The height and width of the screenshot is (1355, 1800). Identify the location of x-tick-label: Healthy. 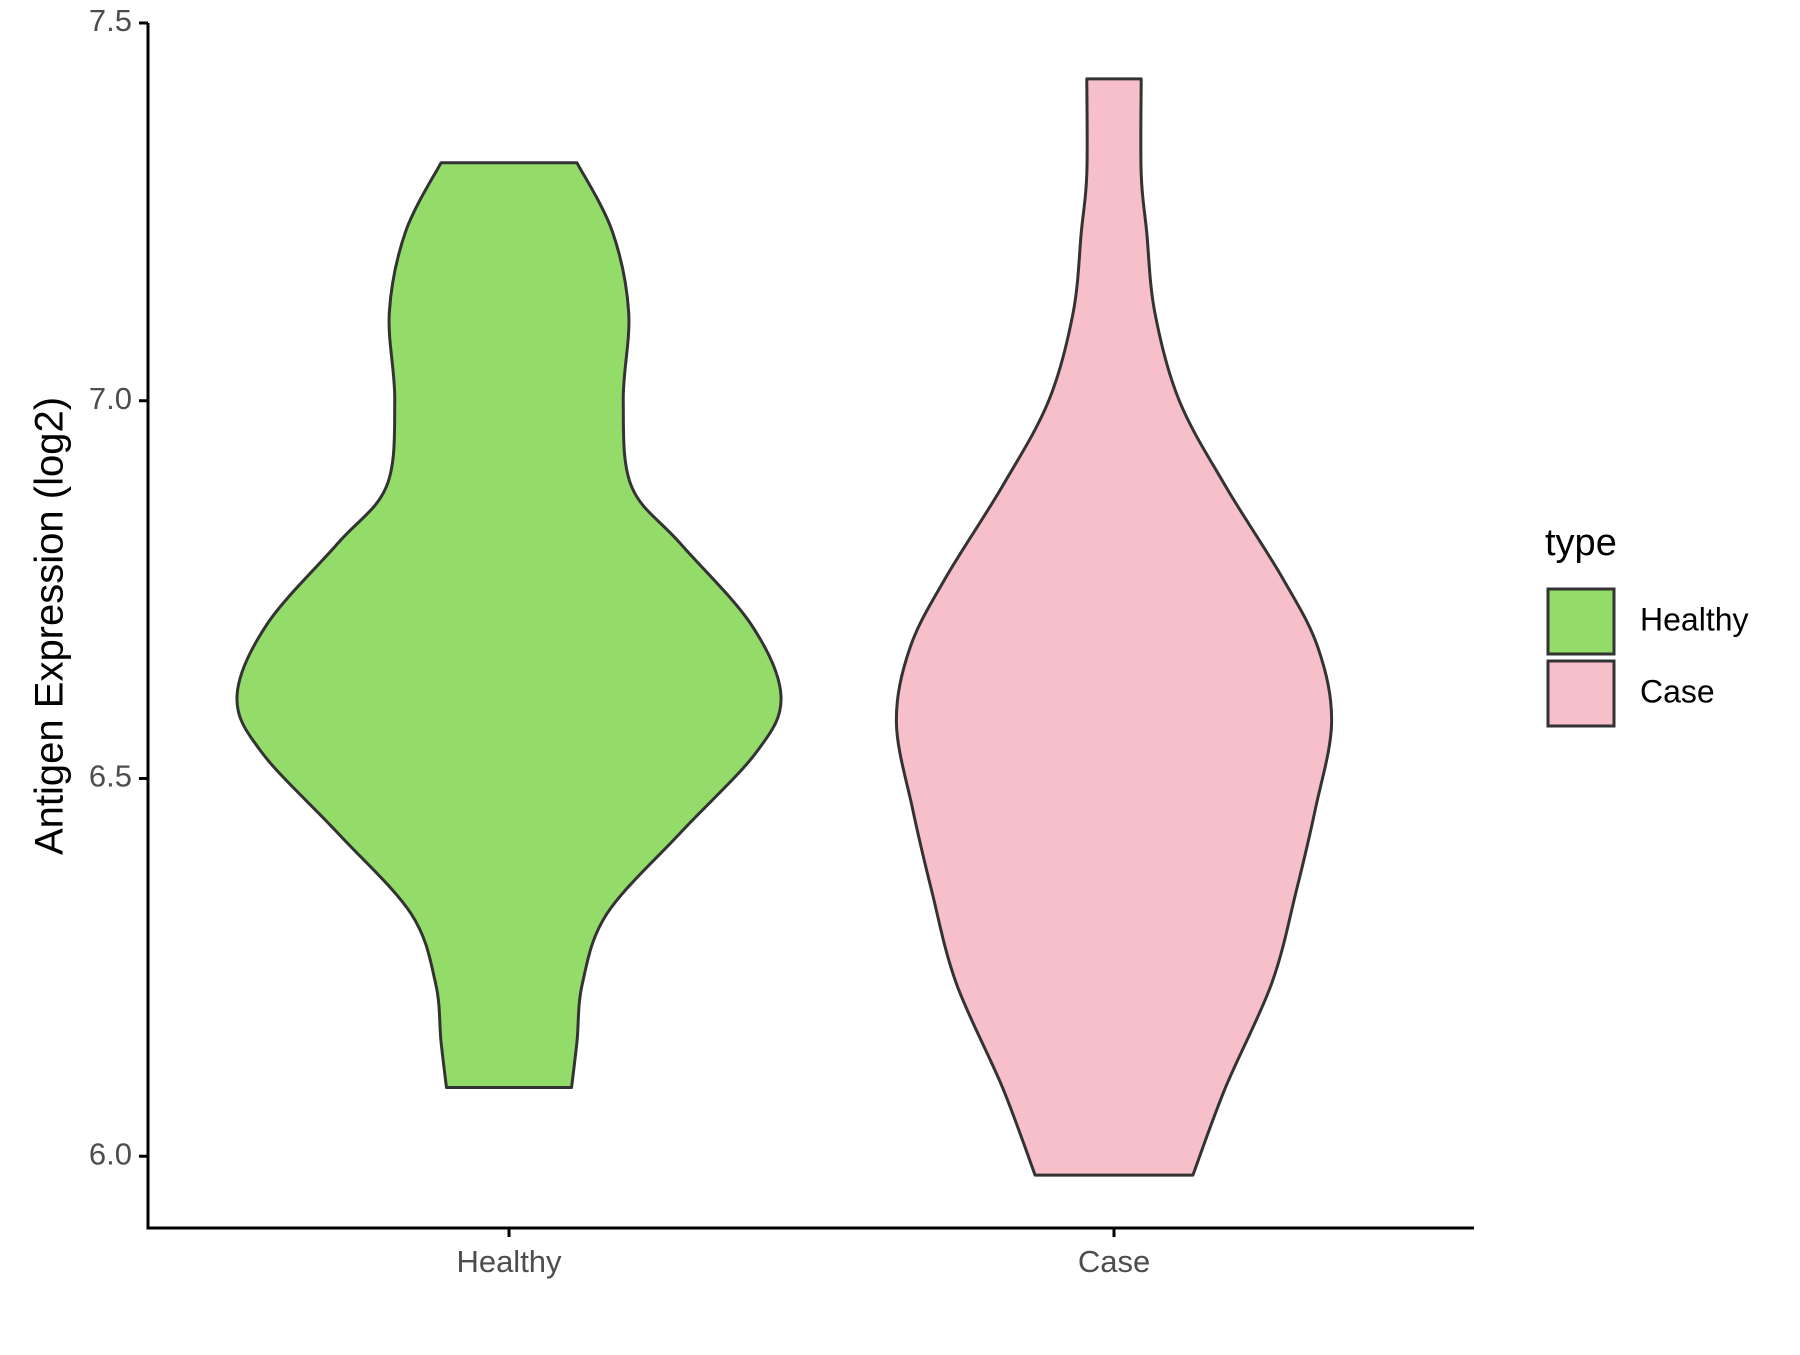
(509, 1261).